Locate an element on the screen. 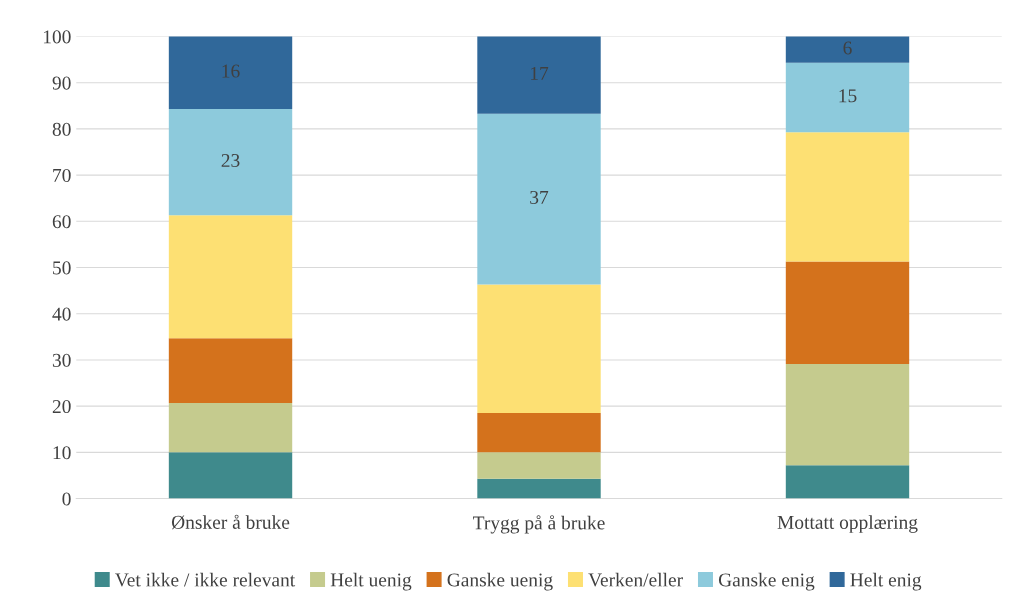  data-label: 23 is located at coordinates (230, 160).